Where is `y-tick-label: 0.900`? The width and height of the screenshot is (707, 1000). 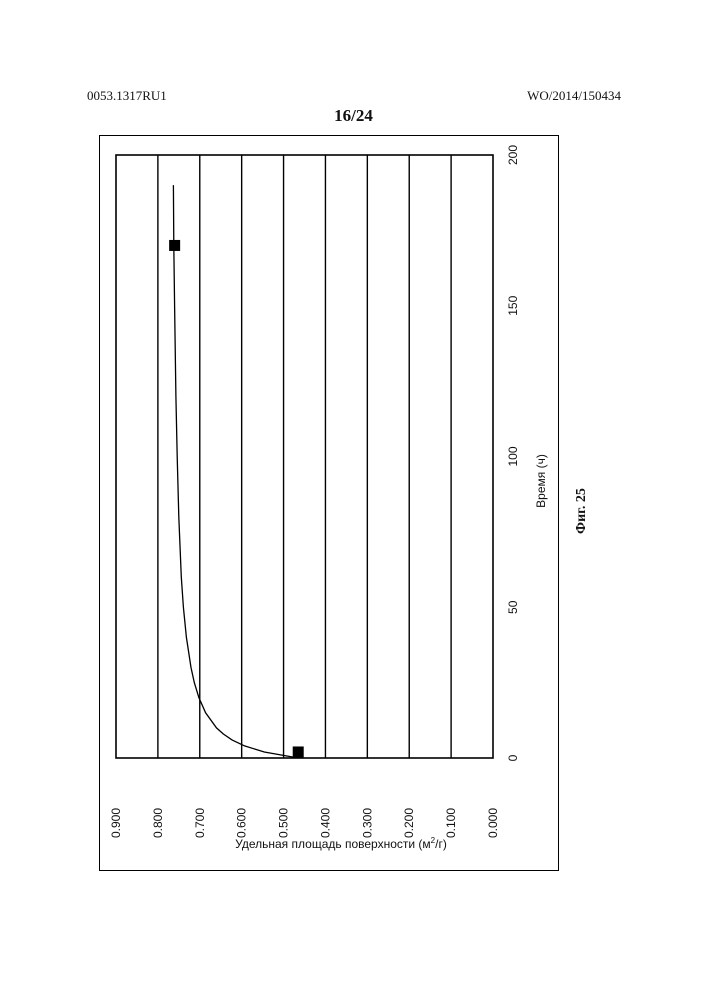 y-tick-label: 0.900 is located at coordinates (116, 823).